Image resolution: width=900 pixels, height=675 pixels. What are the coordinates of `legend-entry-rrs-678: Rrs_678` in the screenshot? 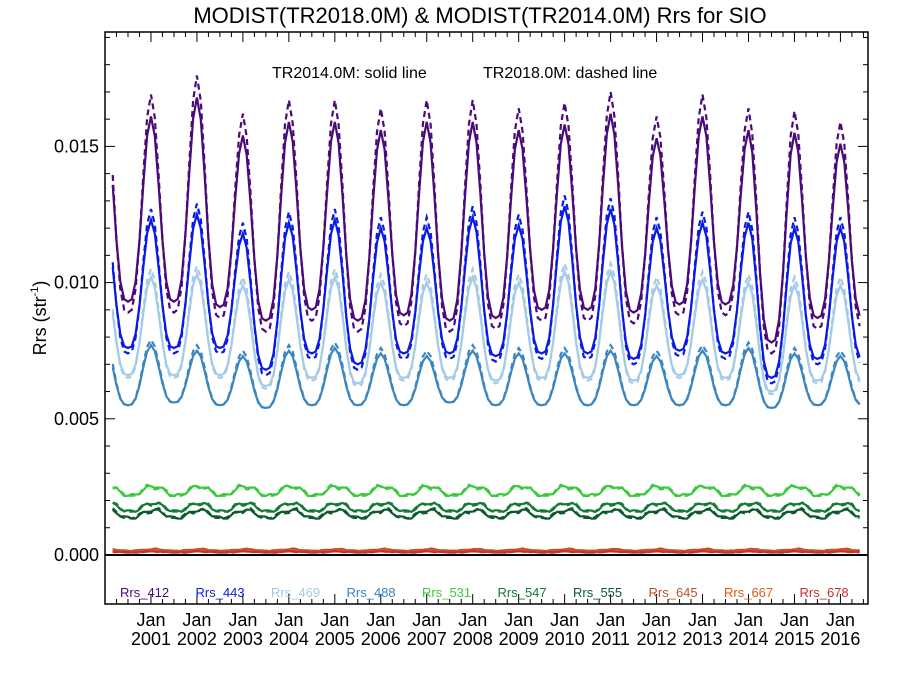 It's located at (824, 592).